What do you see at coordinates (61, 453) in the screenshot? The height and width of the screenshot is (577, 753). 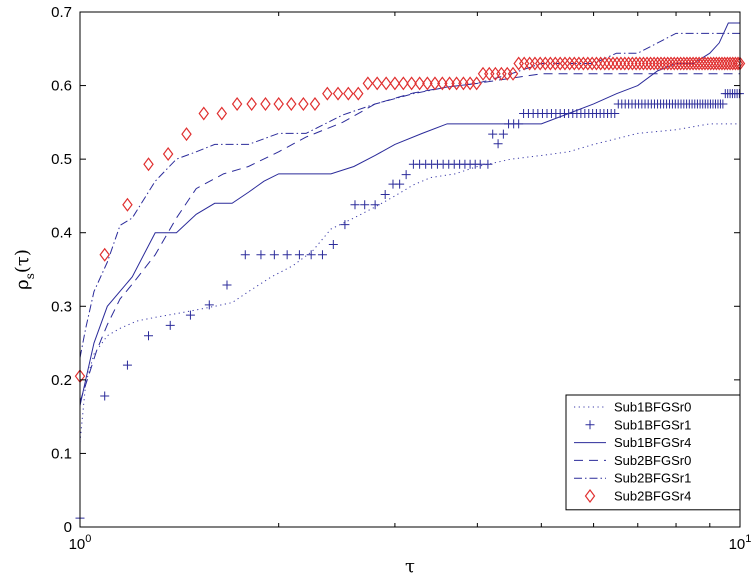 I see `y-tick-label: 0.1` at bounding box center [61, 453].